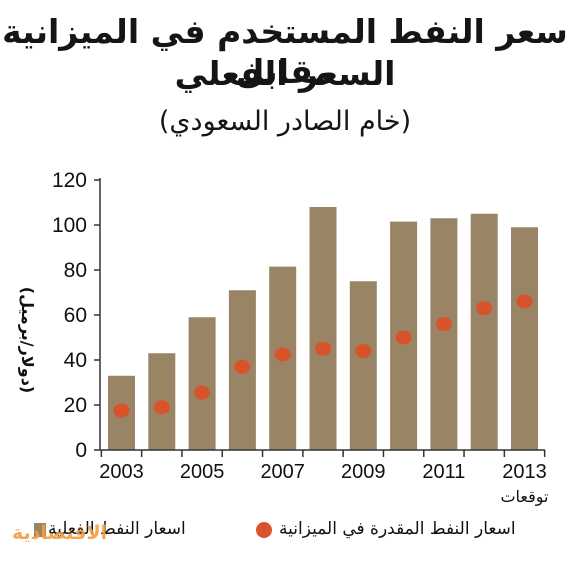 This screenshot has height=564, width=570. I want to click on y-tick-label-20: 20, so click(75, 405).